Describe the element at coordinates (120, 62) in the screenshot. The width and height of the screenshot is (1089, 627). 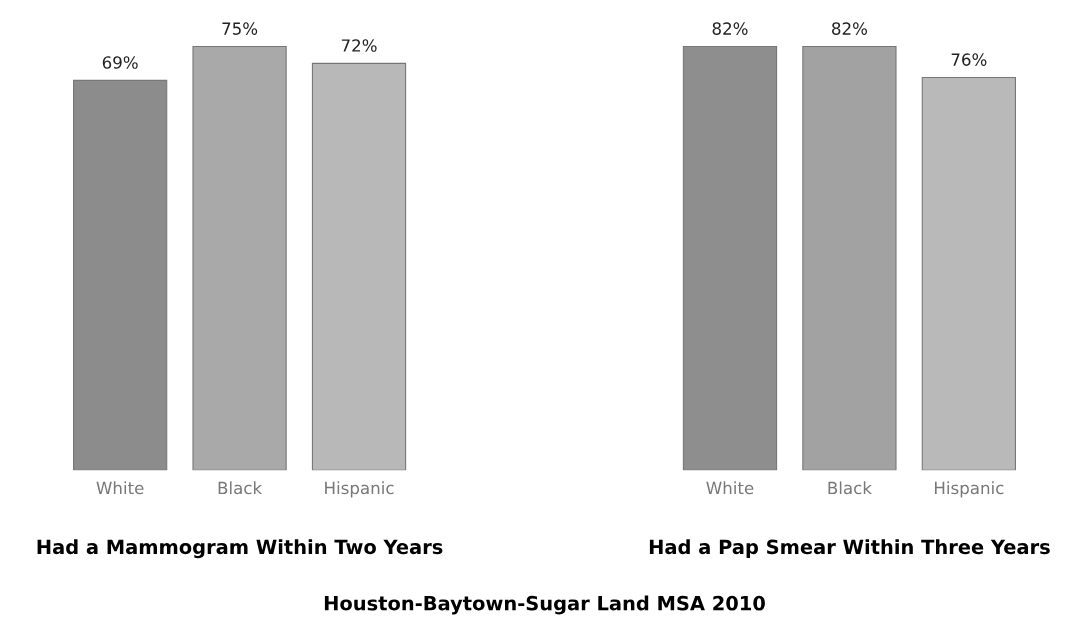
I see `data-label: 69%` at that location.